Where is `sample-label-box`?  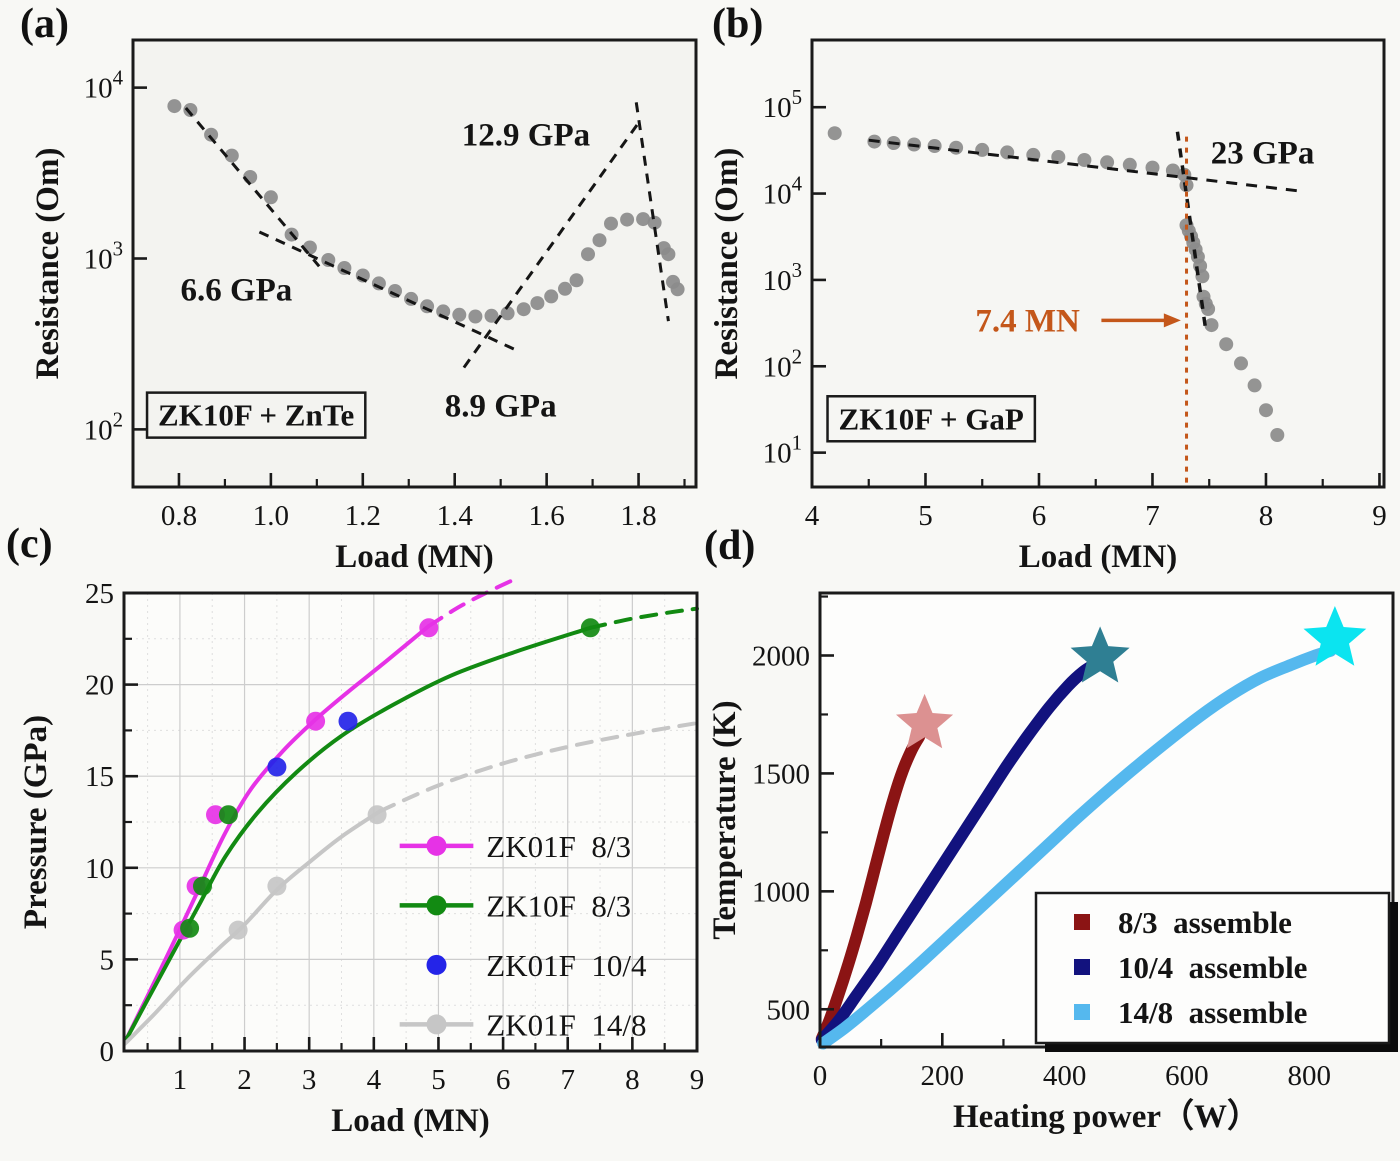 sample-label-box is located at coordinates (931, 419).